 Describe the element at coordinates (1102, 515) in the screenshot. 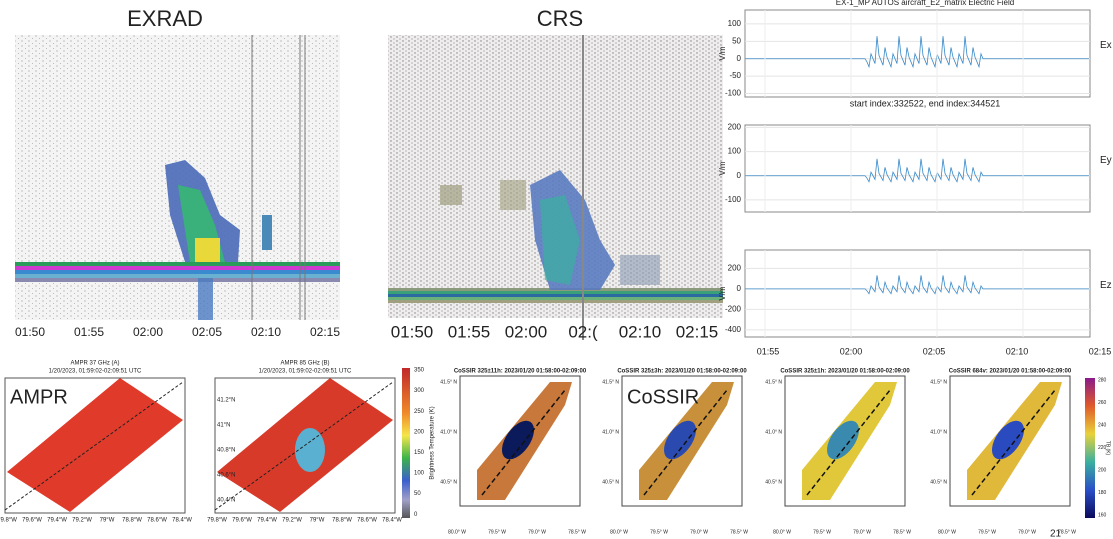

I see `colorbar-tick: 160` at that location.